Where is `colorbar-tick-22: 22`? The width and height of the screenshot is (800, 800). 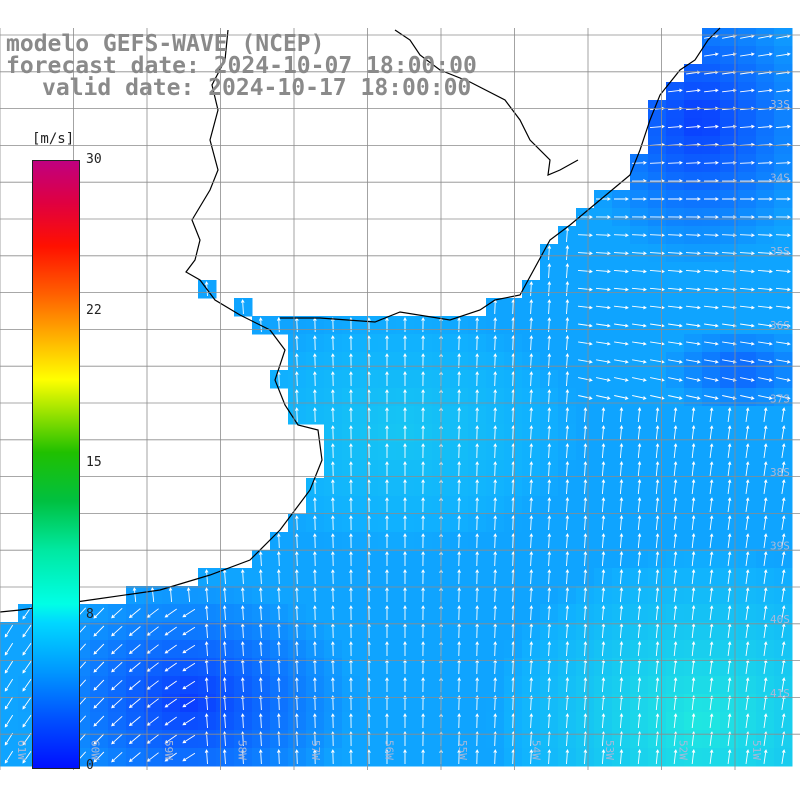 colorbar-tick-22: 22 is located at coordinates (94, 310).